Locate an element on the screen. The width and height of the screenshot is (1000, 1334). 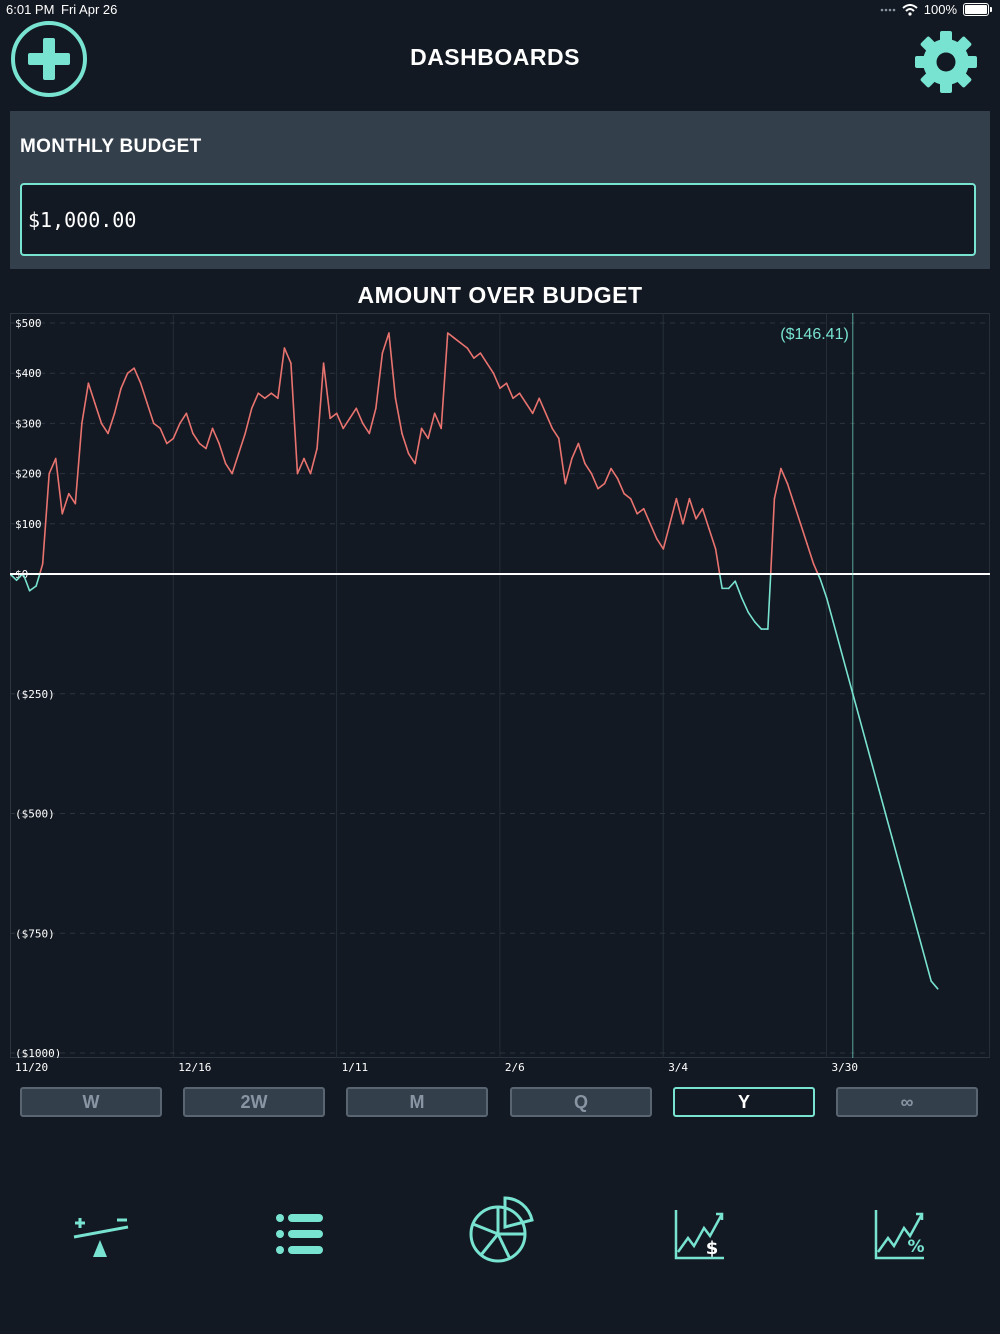
period-button-quarter: Q is located at coordinates (581, 1102).